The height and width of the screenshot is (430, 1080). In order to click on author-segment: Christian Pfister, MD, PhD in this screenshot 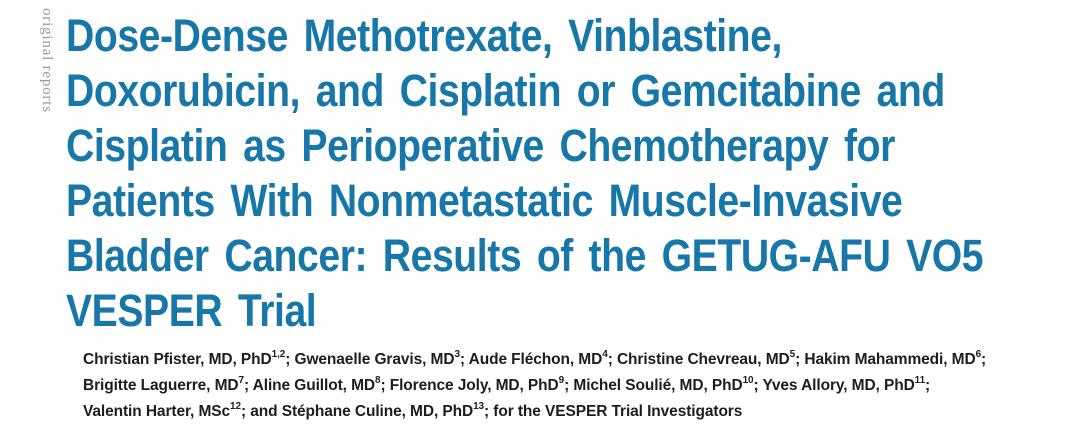, I will do `click(177, 359)`.